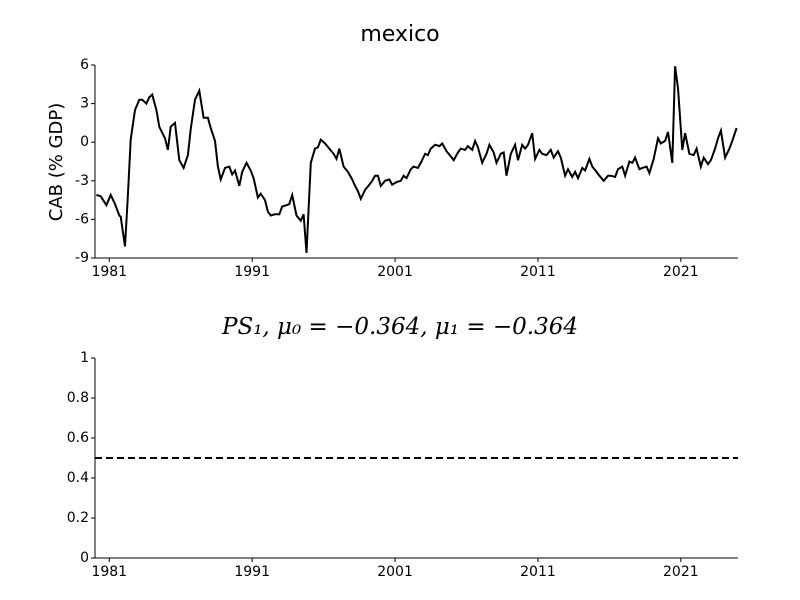  What do you see at coordinates (78, 398) in the screenshot?
I see `y-tick-label: 0.8` at bounding box center [78, 398].